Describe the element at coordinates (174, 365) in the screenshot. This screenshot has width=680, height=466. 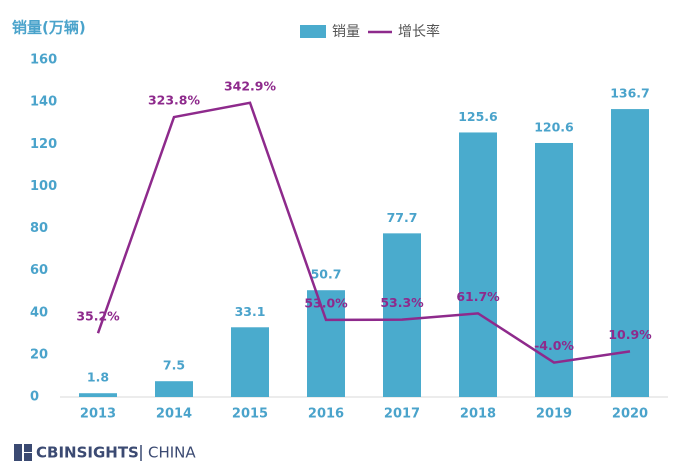
I see `bar-value-label: 7.5` at that location.